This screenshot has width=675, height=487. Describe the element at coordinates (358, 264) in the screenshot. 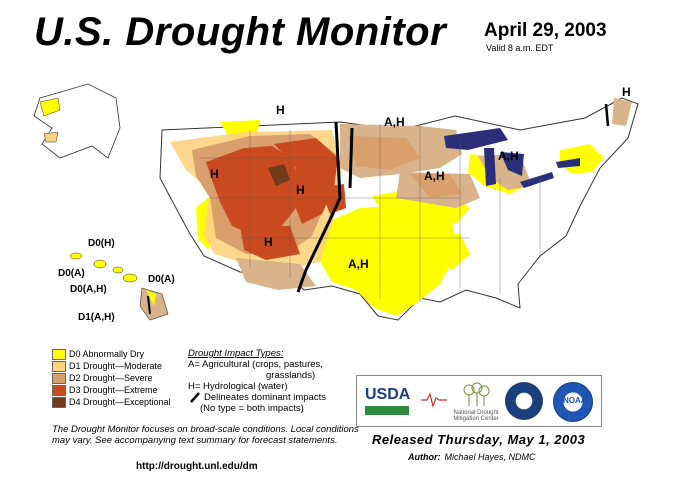

I see `label-ah-south: A,H` at that location.